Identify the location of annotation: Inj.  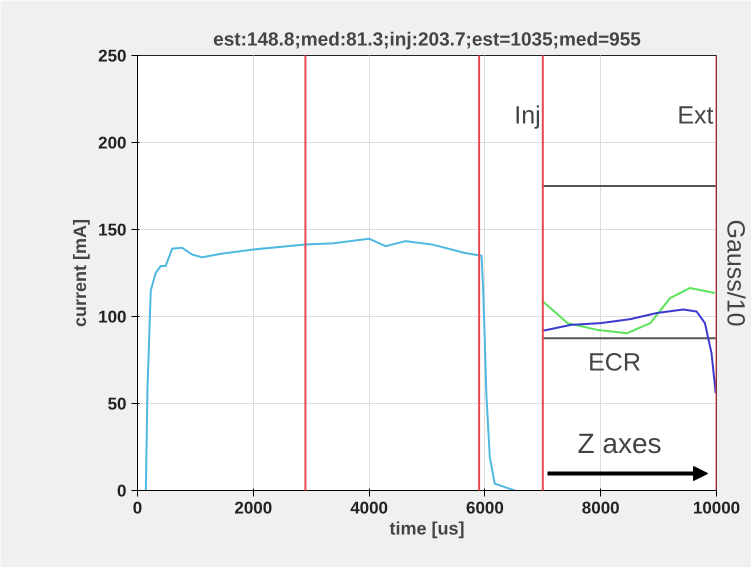
(527, 116).